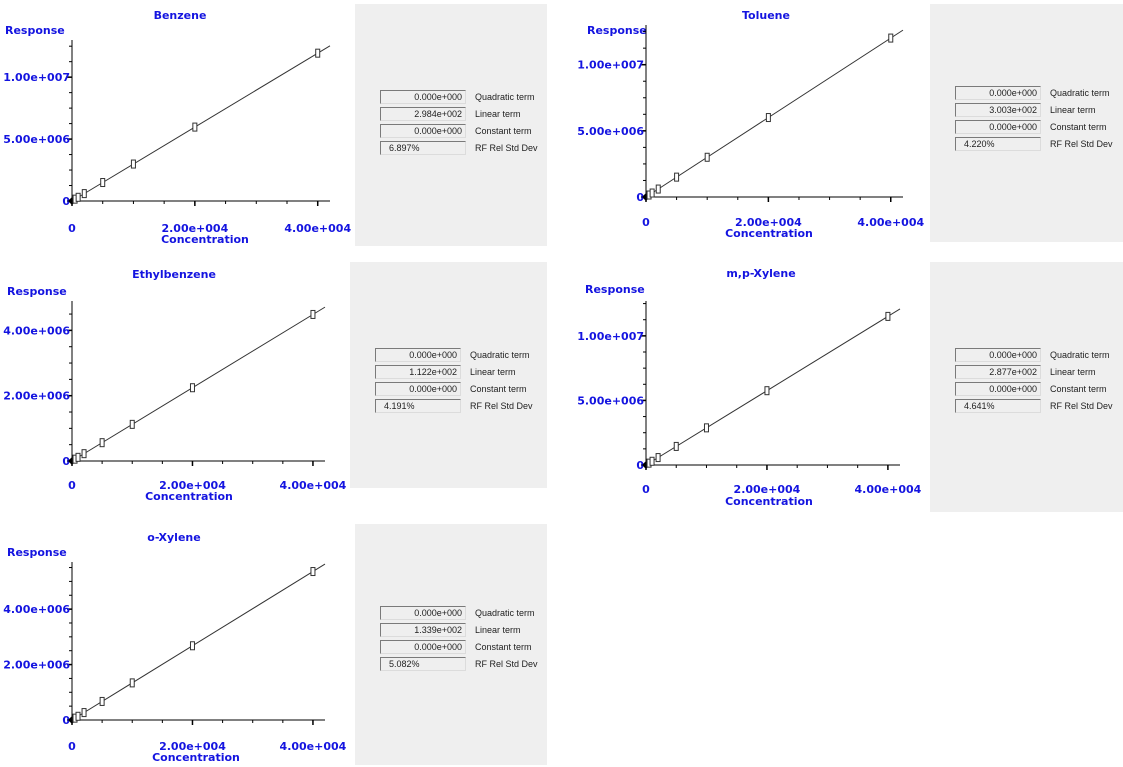  Describe the element at coordinates (174, 274) in the screenshot. I see `chart-title: Ethylbenzene` at that location.